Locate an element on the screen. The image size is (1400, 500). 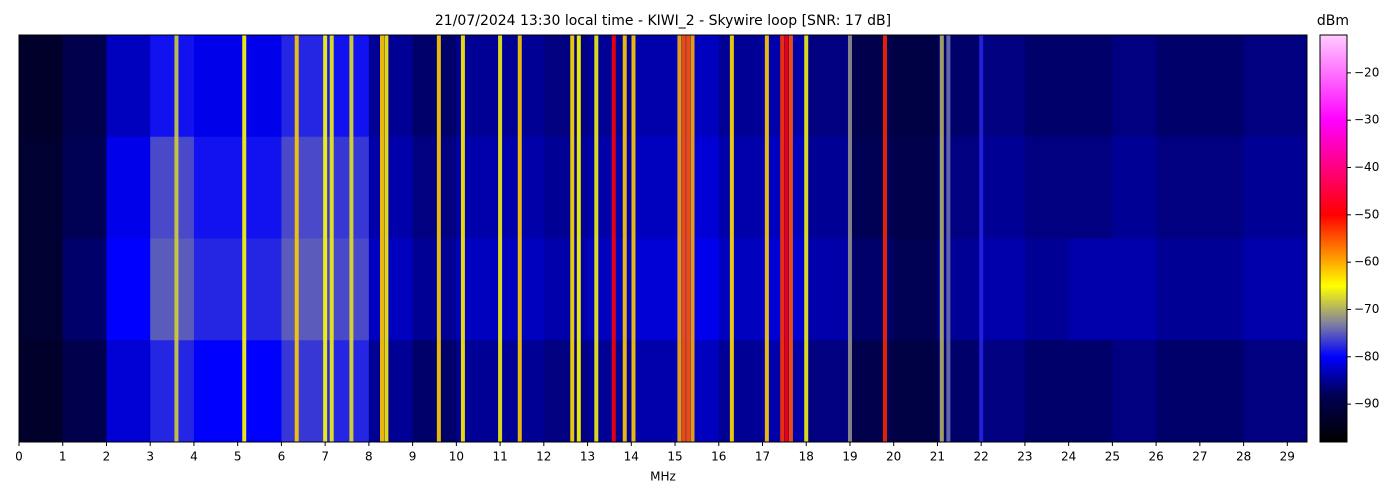
x-tick-label: 25 is located at coordinates (1112, 457).